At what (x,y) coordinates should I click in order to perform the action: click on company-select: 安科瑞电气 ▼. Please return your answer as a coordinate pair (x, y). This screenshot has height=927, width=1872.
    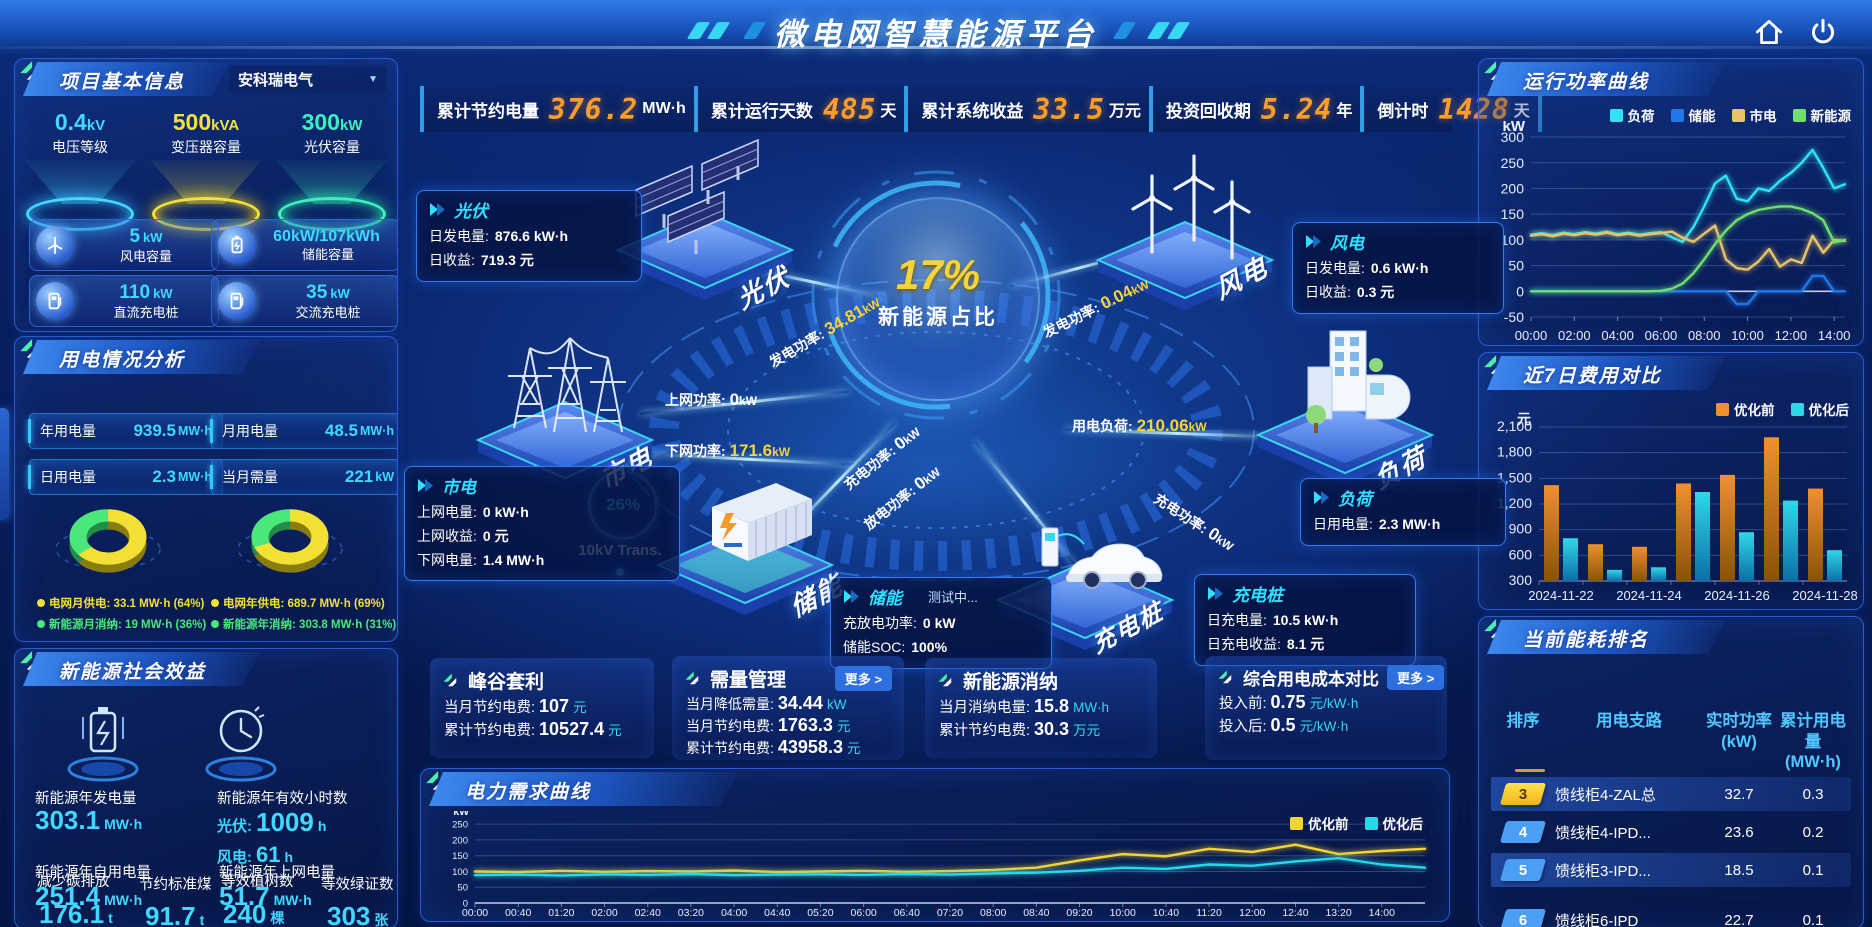
    Looking at the image, I should click on (308, 79).